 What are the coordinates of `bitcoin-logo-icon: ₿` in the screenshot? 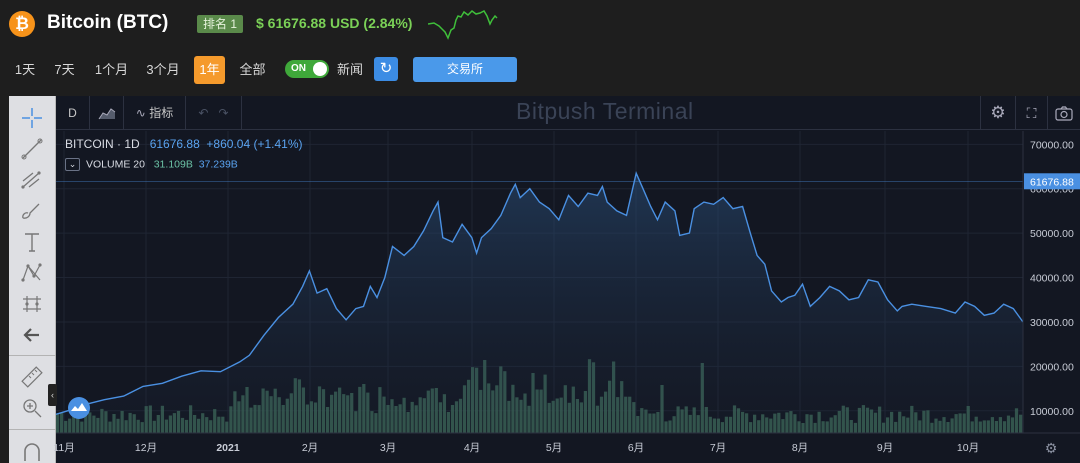 It's located at (22, 24).